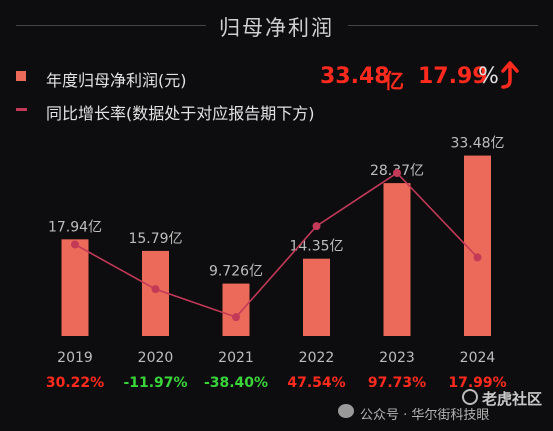  What do you see at coordinates (397, 358) in the screenshot?
I see `x-tick-label: 2023` at bounding box center [397, 358].